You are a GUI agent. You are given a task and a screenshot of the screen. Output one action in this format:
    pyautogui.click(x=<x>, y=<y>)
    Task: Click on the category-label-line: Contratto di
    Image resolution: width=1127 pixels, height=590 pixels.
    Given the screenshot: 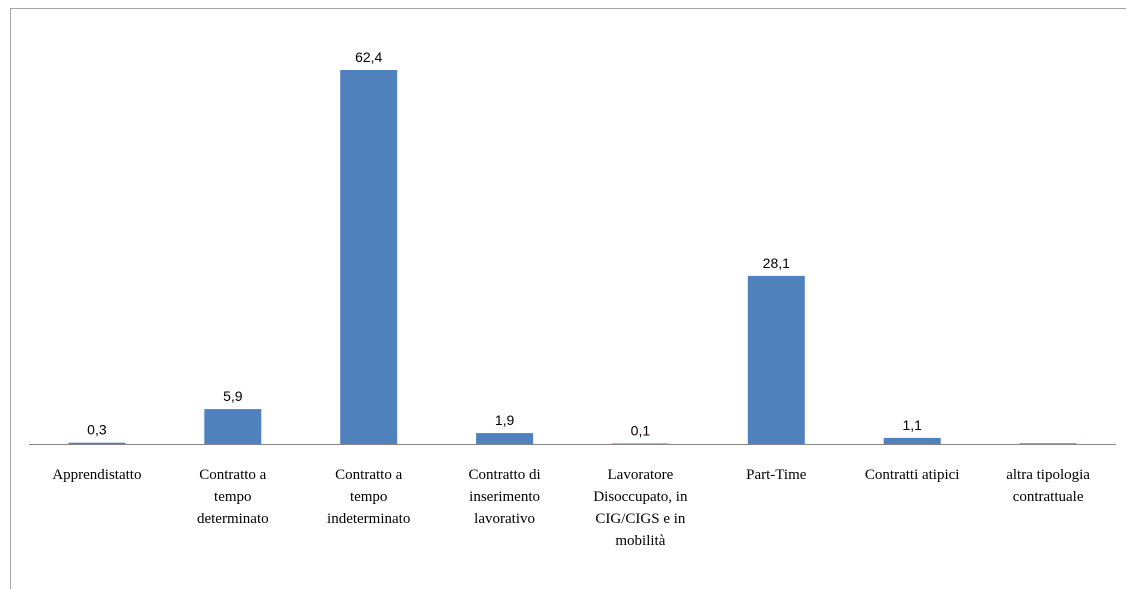 What is the action you would take?
    pyautogui.click(x=505, y=475)
    